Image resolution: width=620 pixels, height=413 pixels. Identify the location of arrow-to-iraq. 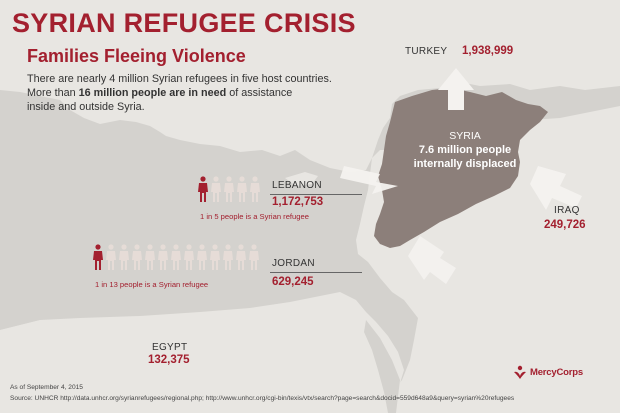
(556, 188).